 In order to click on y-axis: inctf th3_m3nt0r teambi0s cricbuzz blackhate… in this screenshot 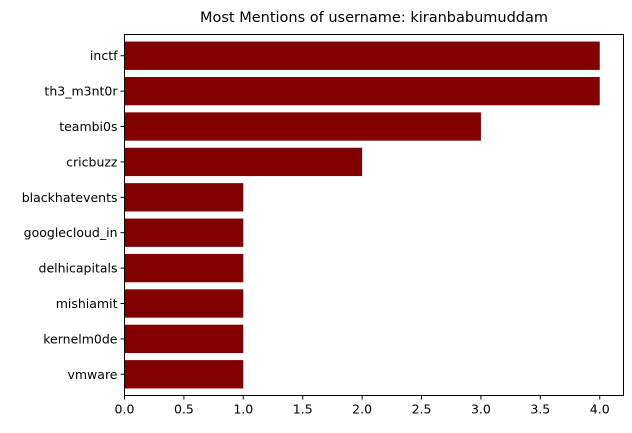, I will do `click(73, 215)`.